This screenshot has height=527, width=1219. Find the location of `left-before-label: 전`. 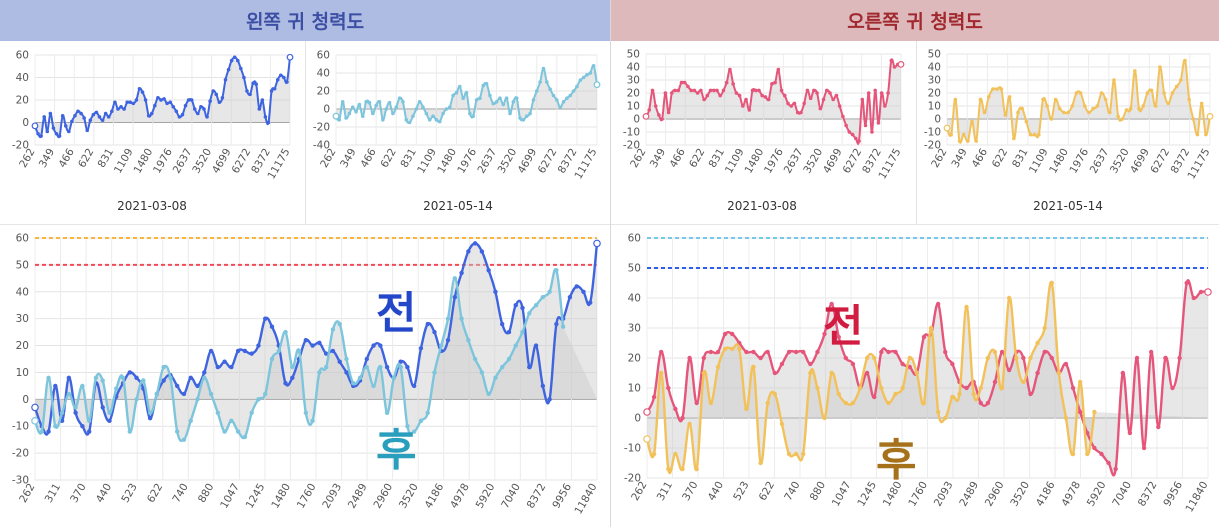

left-before-label: 전 is located at coordinates (396, 313).